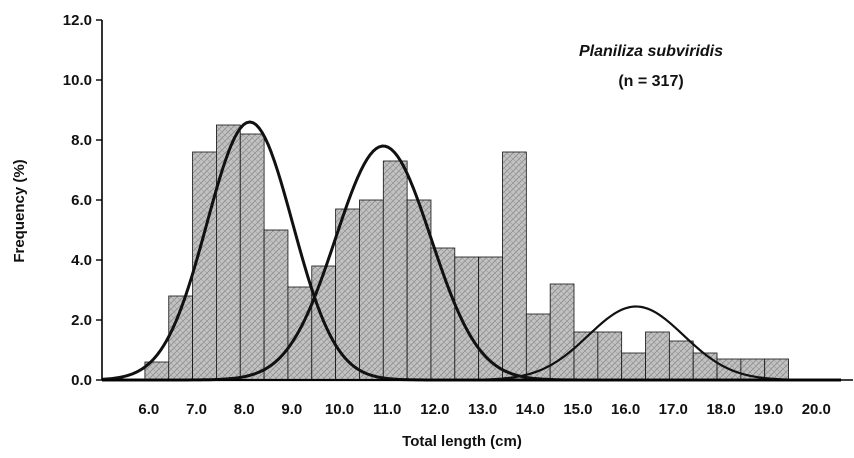 This screenshot has height=458, width=854. What do you see at coordinates (650, 81) in the screenshot?
I see `annotation-sample-size: (n = 317)` at bounding box center [650, 81].